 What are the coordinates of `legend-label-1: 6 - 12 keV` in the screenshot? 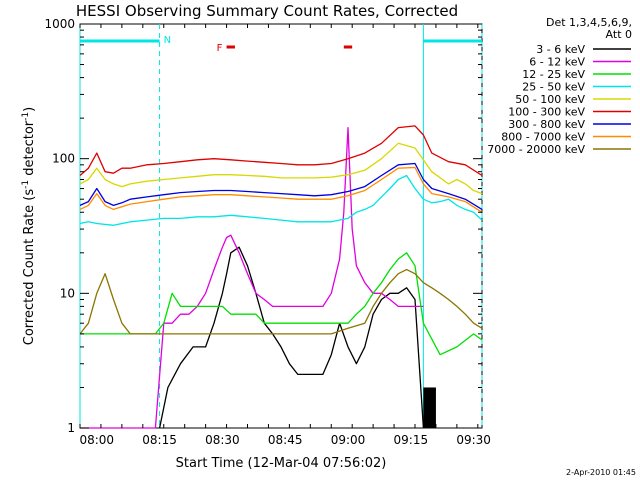 It's located at (557, 62).